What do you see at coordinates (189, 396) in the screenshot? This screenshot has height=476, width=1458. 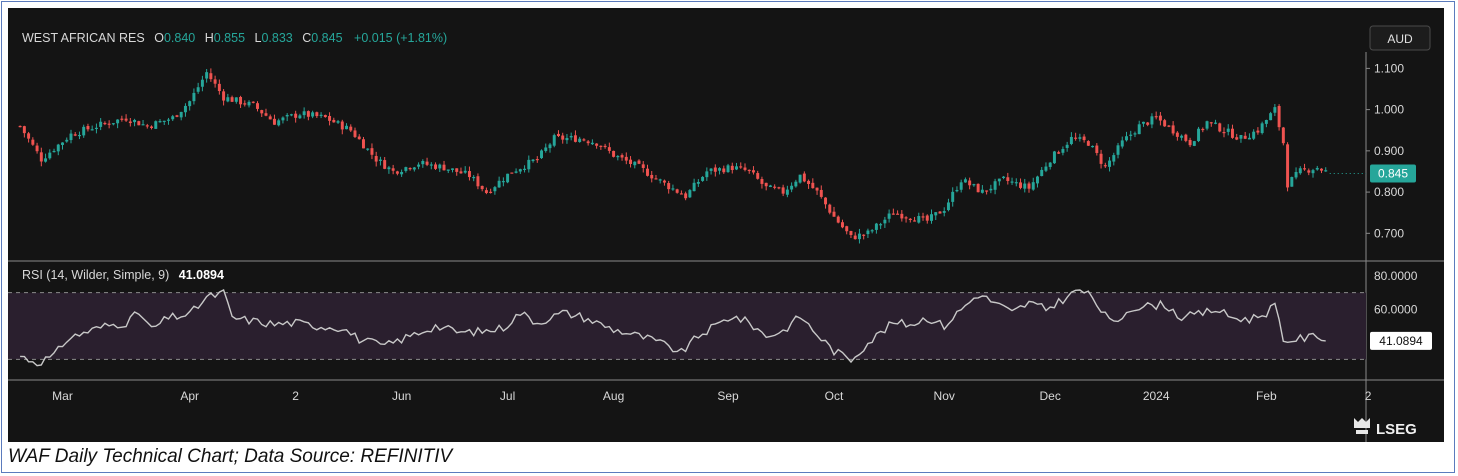 I see `x-tick-label: Apr` at bounding box center [189, 396].